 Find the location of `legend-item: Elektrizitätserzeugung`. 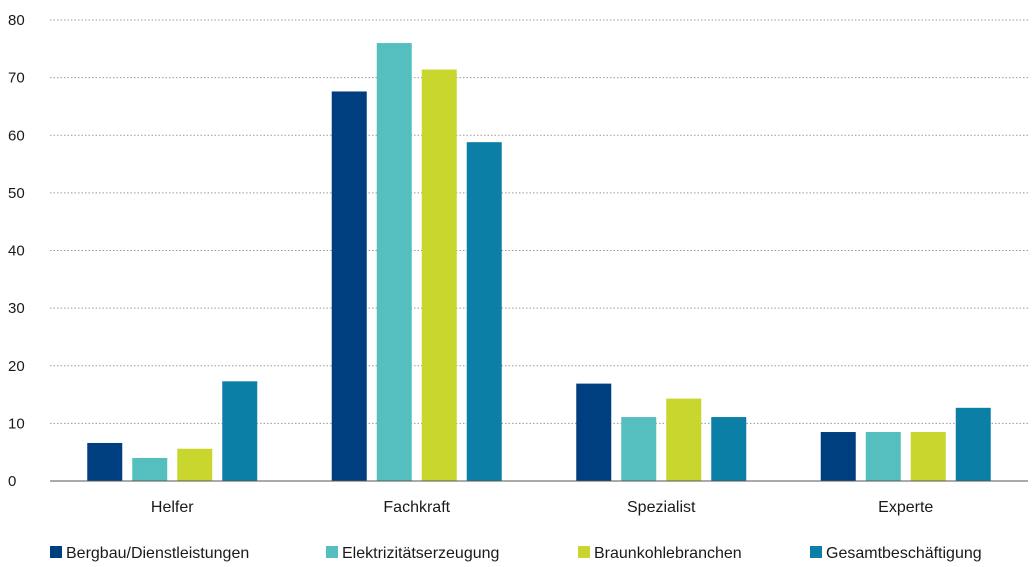

legend-item: Elektrizitätserzeugung is located at coordinates (412, 553).